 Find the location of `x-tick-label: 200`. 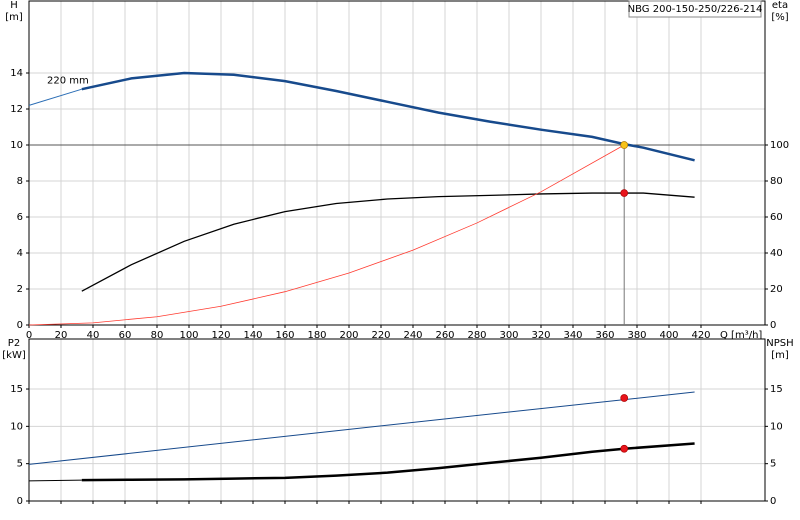

x-tick-label: 200 is located at coordinates (348, 335).